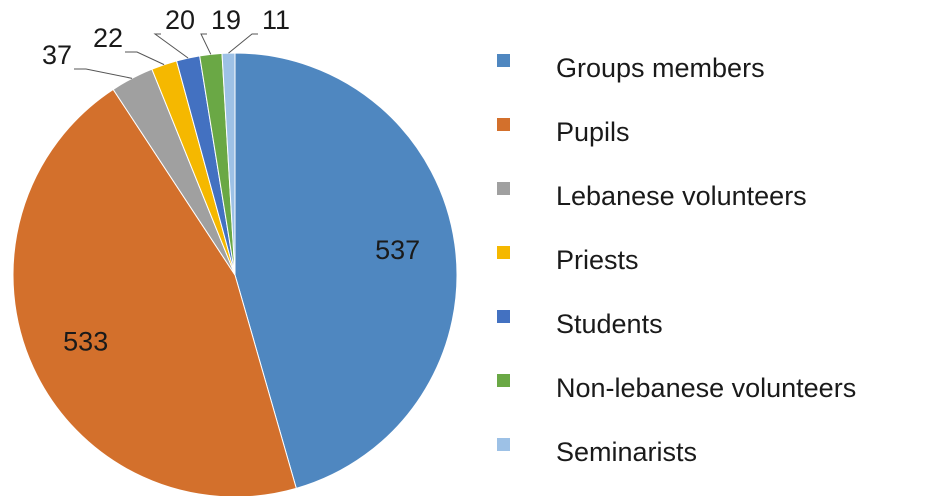 The width and height of the screenshot is (939, 496). Describe the element at coordinates (660, 68) in the screenshot. I see `legend-label: Groups members` at that location.